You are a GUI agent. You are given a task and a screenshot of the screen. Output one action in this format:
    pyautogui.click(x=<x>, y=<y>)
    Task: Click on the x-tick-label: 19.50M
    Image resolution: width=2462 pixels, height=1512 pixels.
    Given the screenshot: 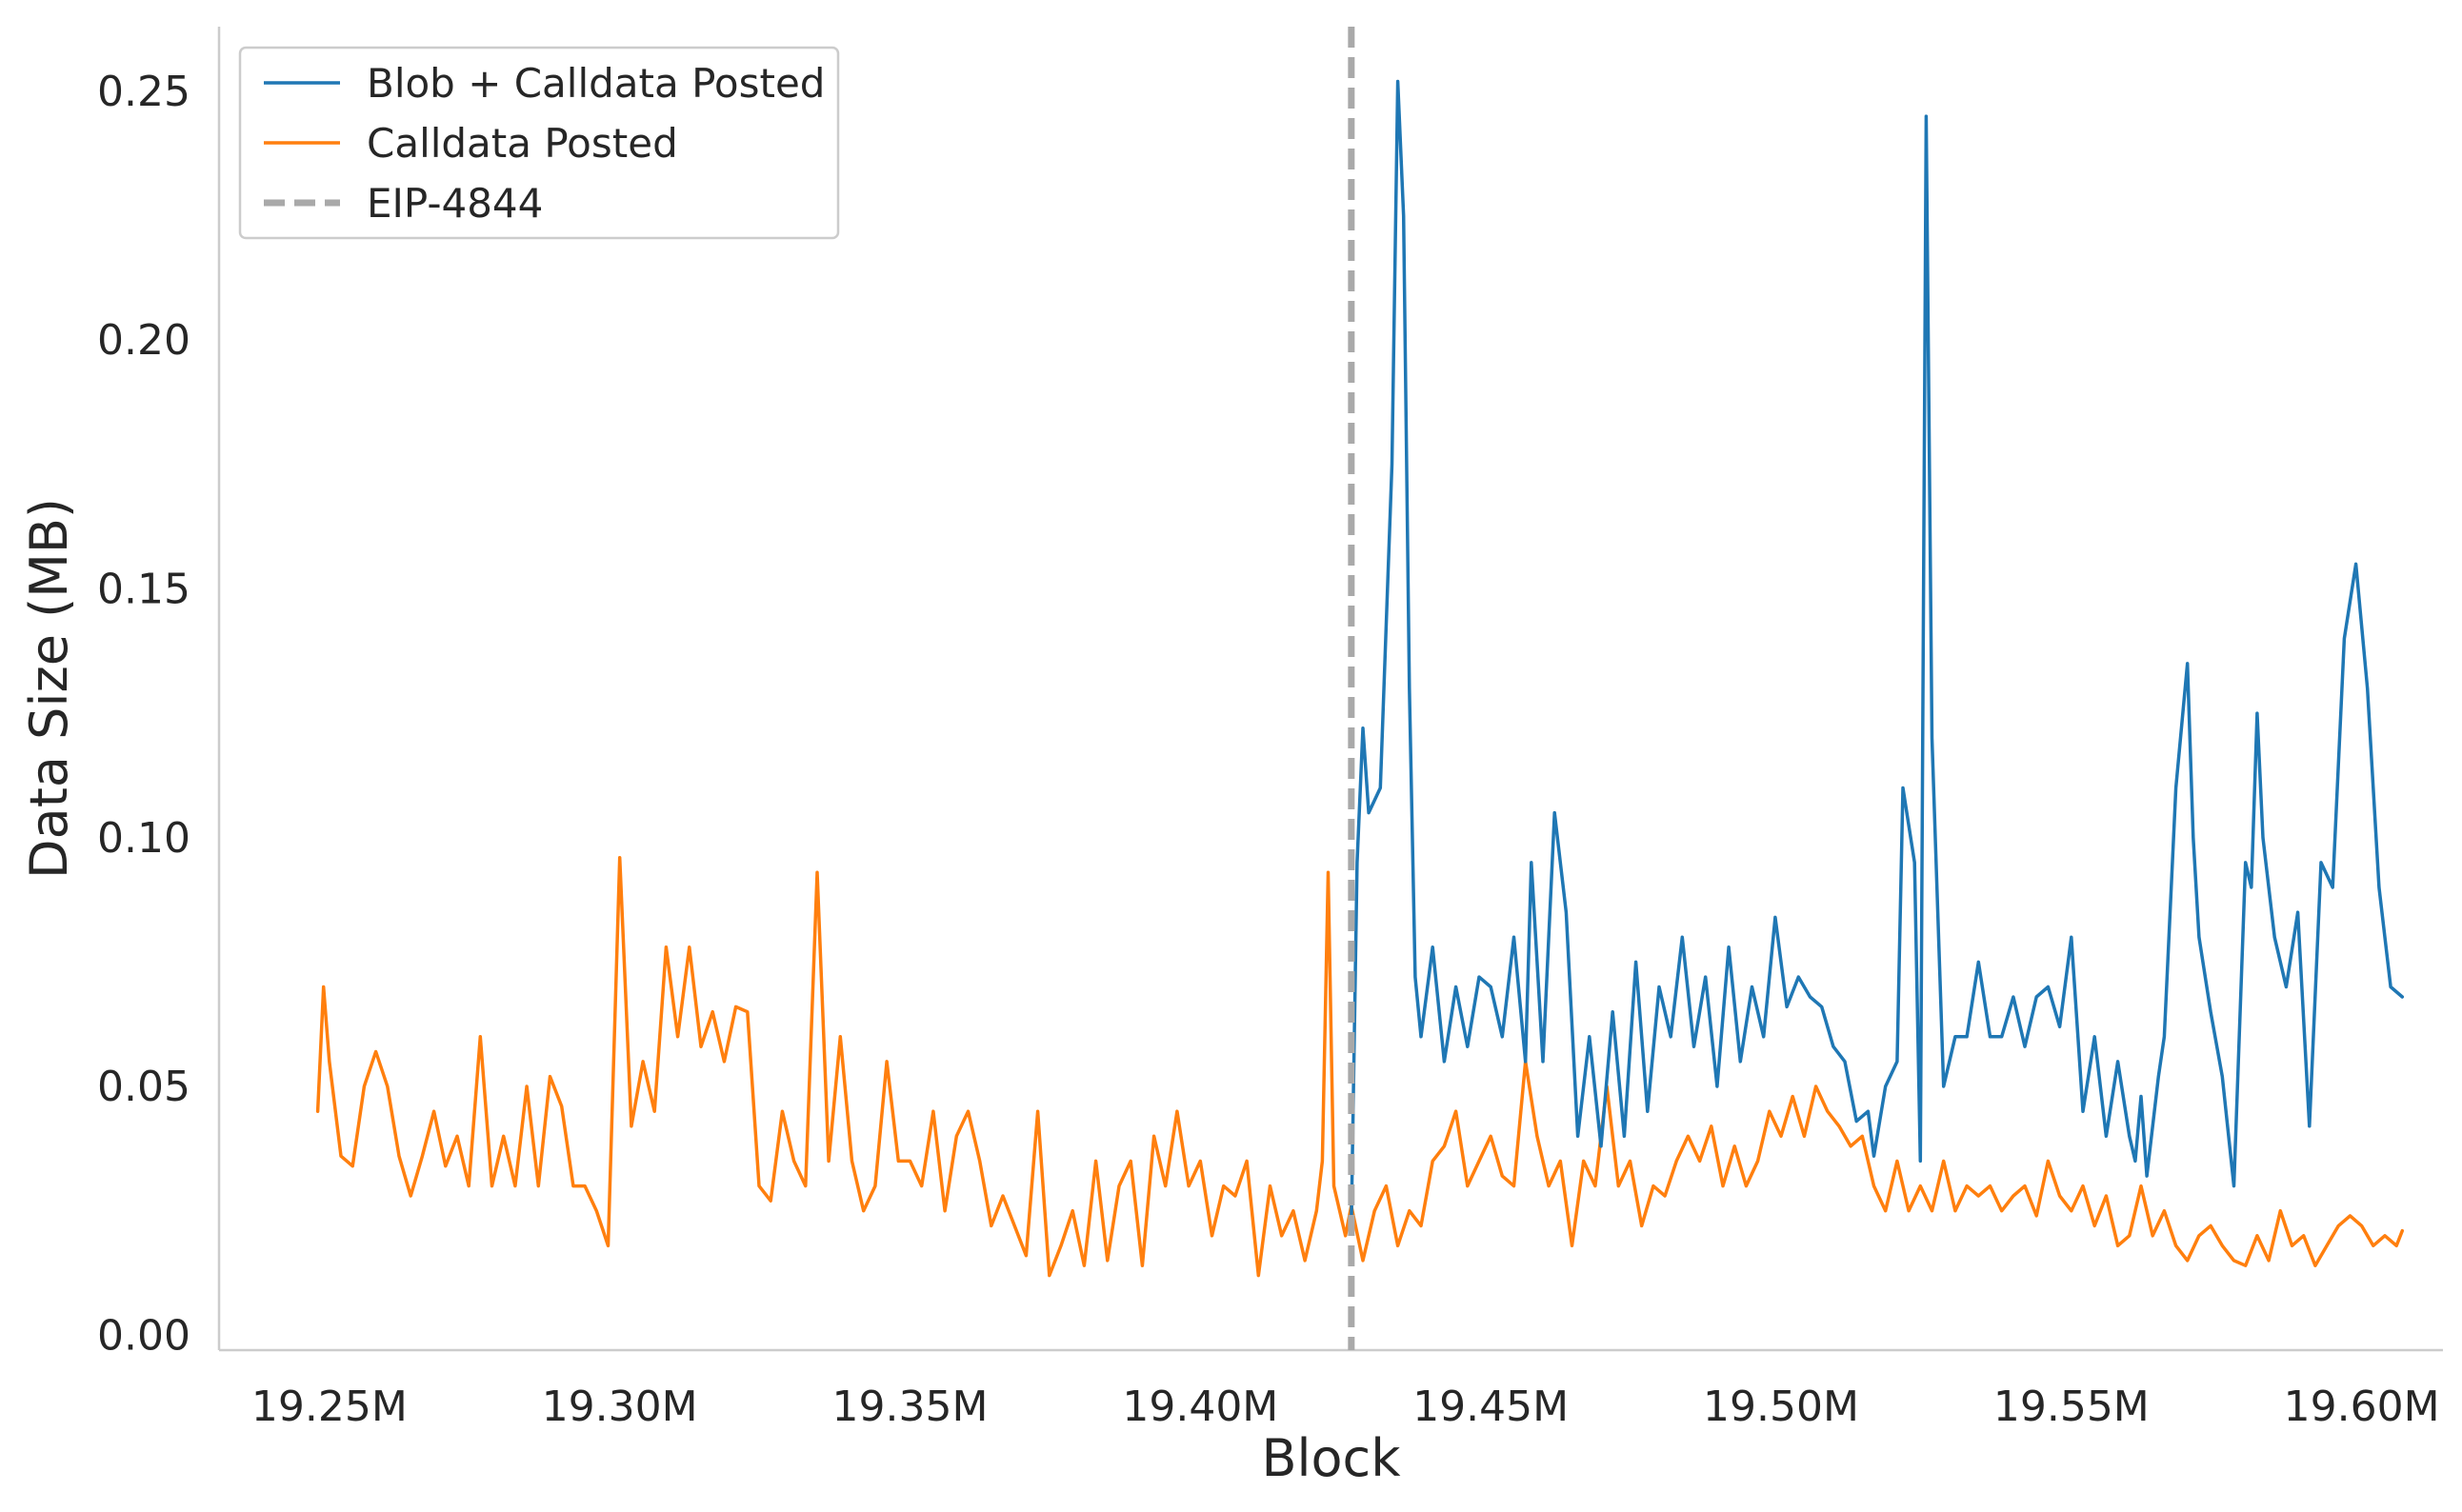 What is the action you would take?
    pyautogui.click(x=1781, y=1407)
    